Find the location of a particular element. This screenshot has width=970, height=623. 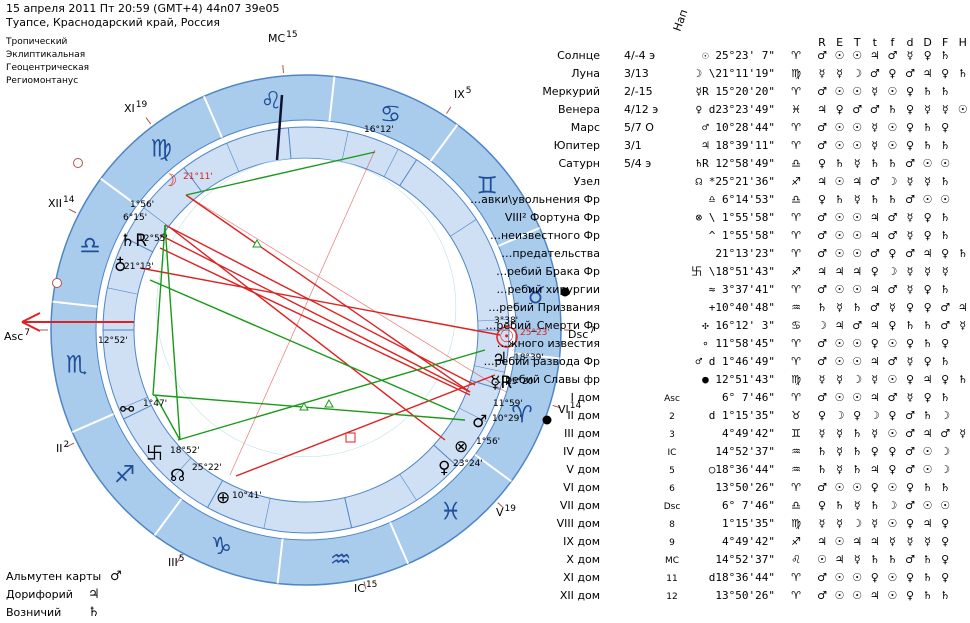

row-sign: ♐ is located at coordinates (796, 541).